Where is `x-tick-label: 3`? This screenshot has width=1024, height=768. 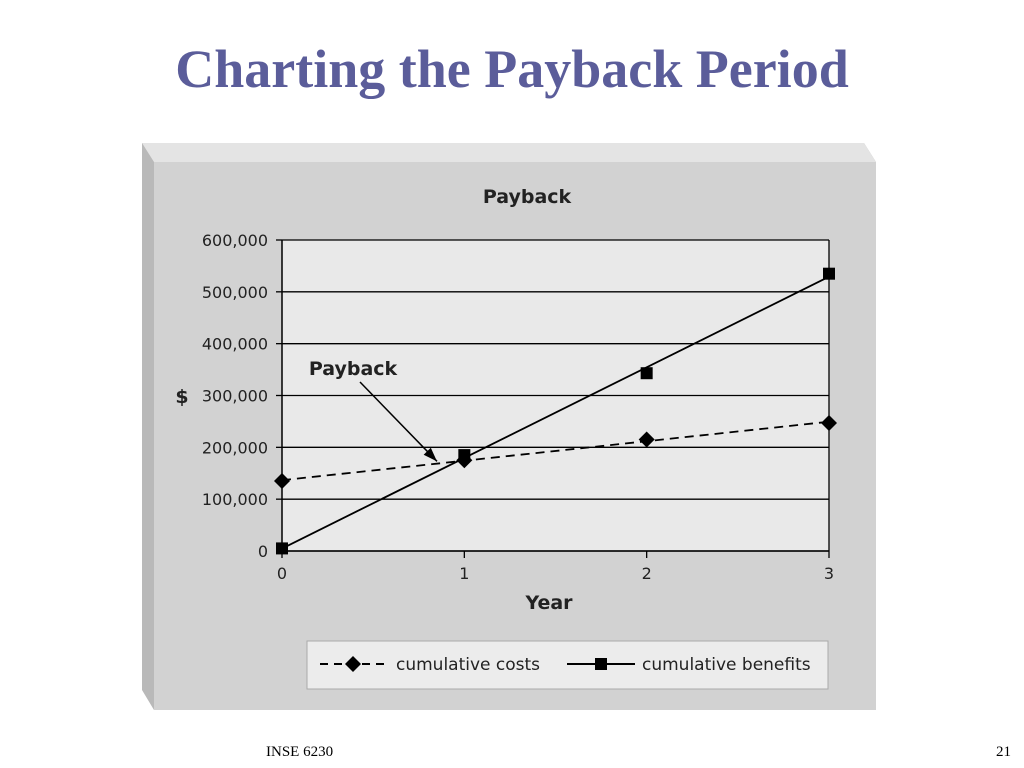
x-tick-label: 3 is located at coordinates (829, 573).